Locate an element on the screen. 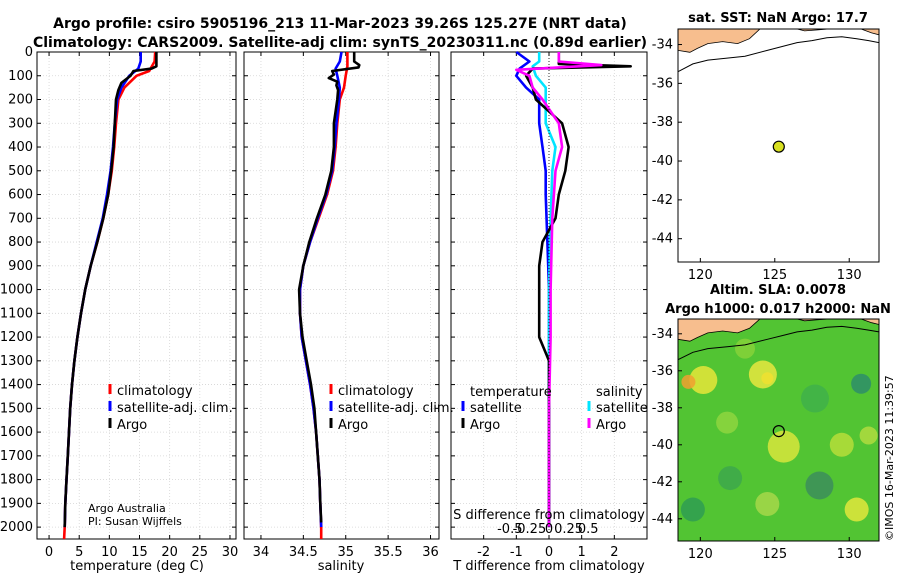 The width and height of the screenshot is (900, 580). ytick-label: 900 is located at coordinates (20, 266).